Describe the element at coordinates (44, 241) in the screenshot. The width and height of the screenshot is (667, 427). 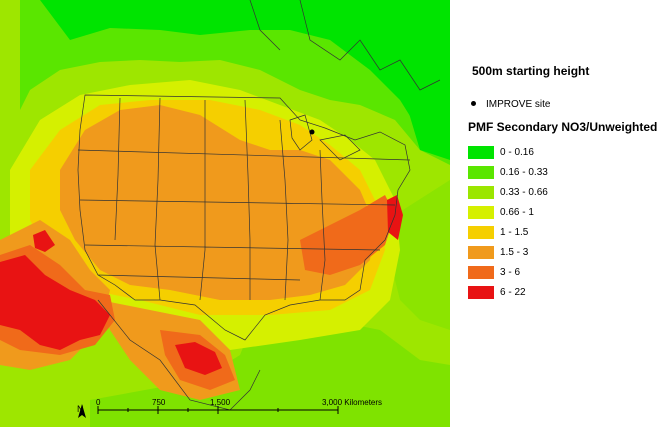
I see `zone-red-nevada` at that location.